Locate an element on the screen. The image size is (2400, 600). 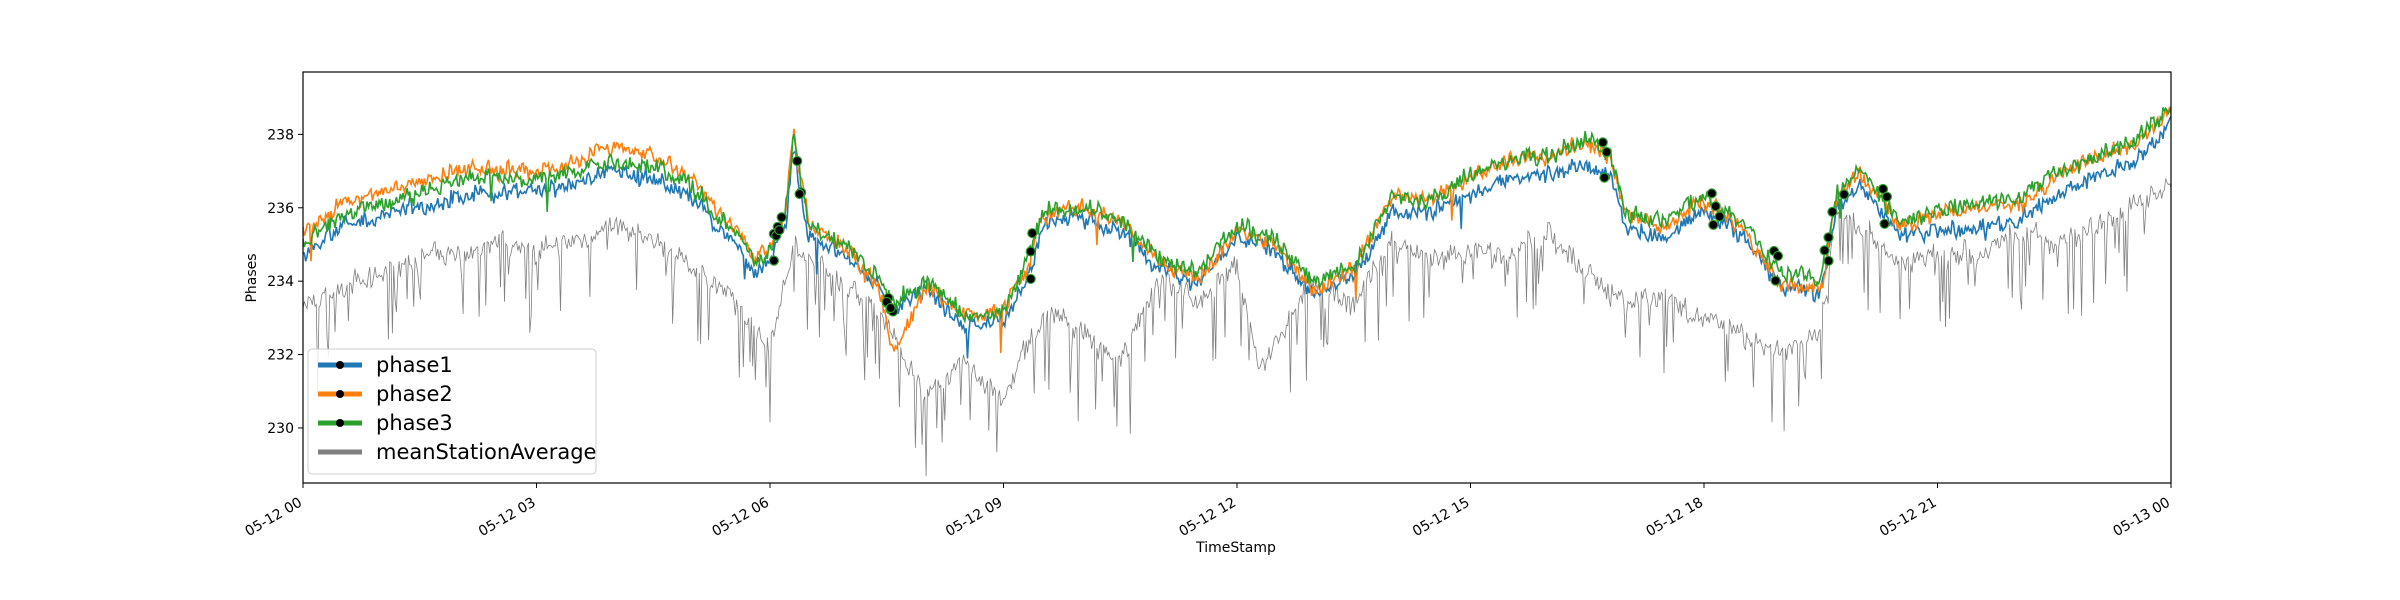
legend-items: phase1 phase2 phase3 meanStationAverage is located at coordinates (457, 408).